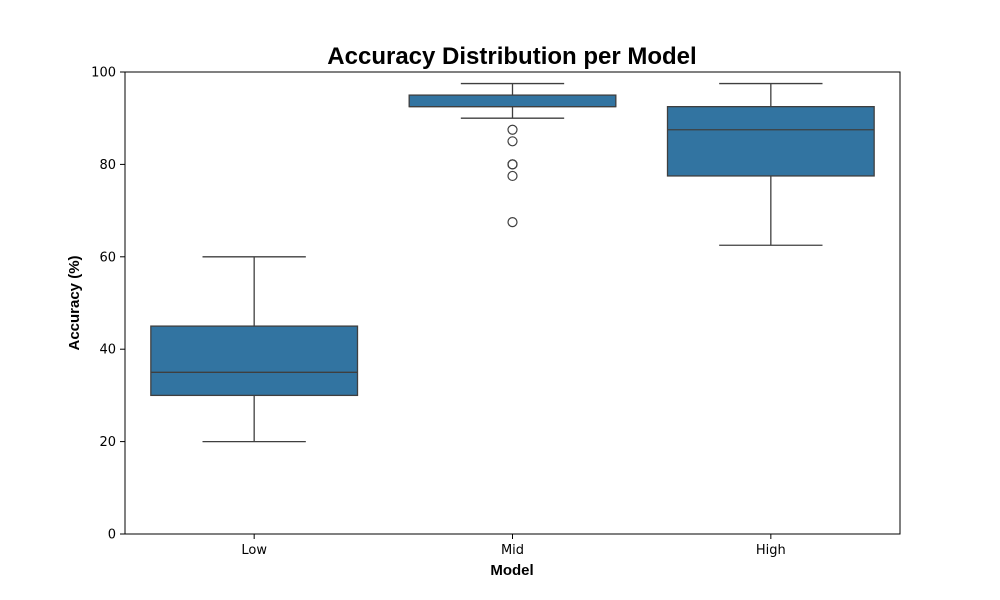 The width and height of the screenshot is (1000, 600). Describe the element at coordinates (107, 257) in the screenshot. I see `y-tick-label: 60` at that location.